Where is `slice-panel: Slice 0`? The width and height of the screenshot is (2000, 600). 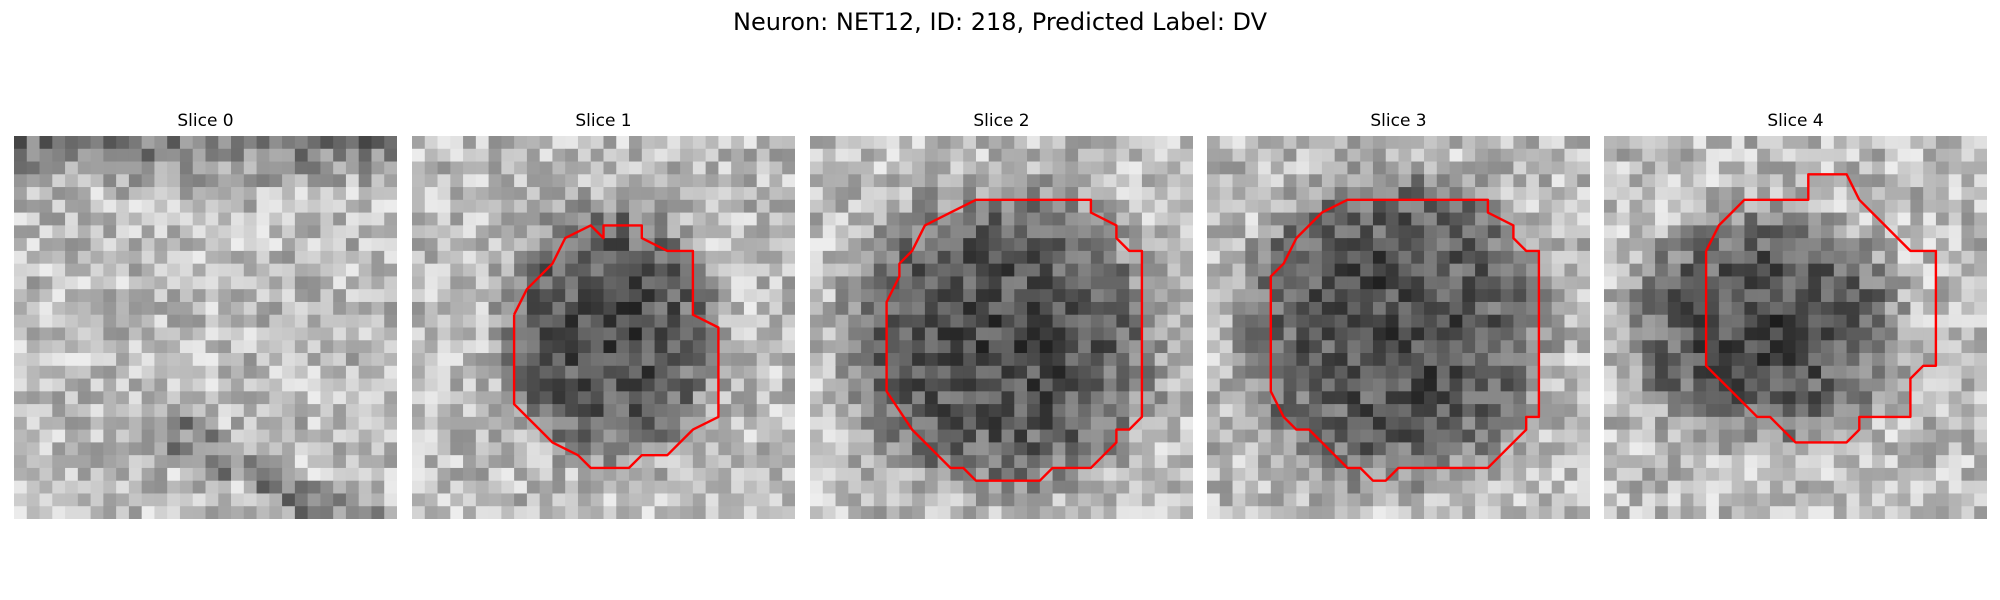
slice-panel: Slice 0 is located at coordinates (205, 314).